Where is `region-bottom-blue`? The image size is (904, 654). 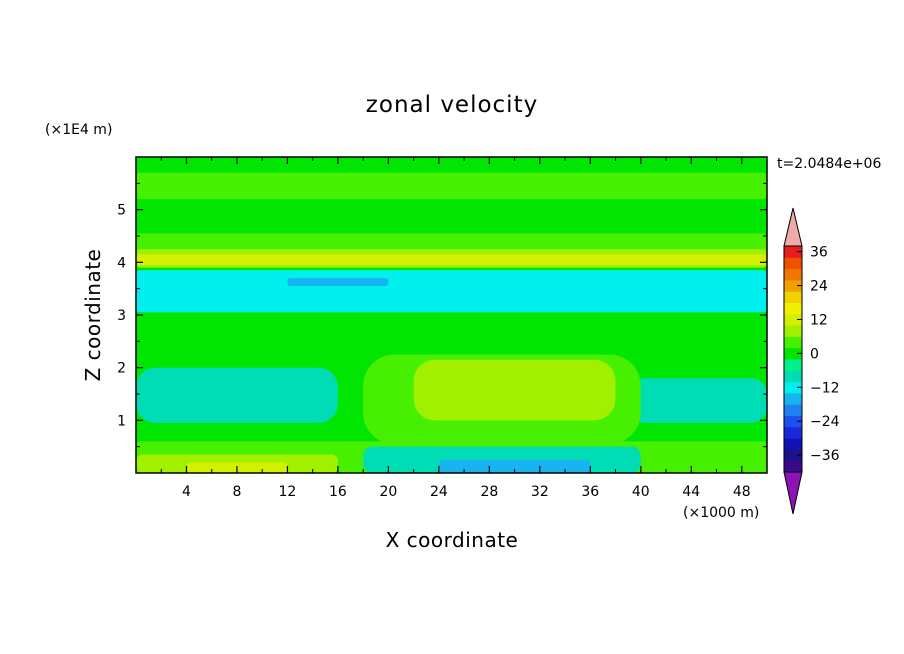
region-bottom-blue is located at coordinates (514, 466).